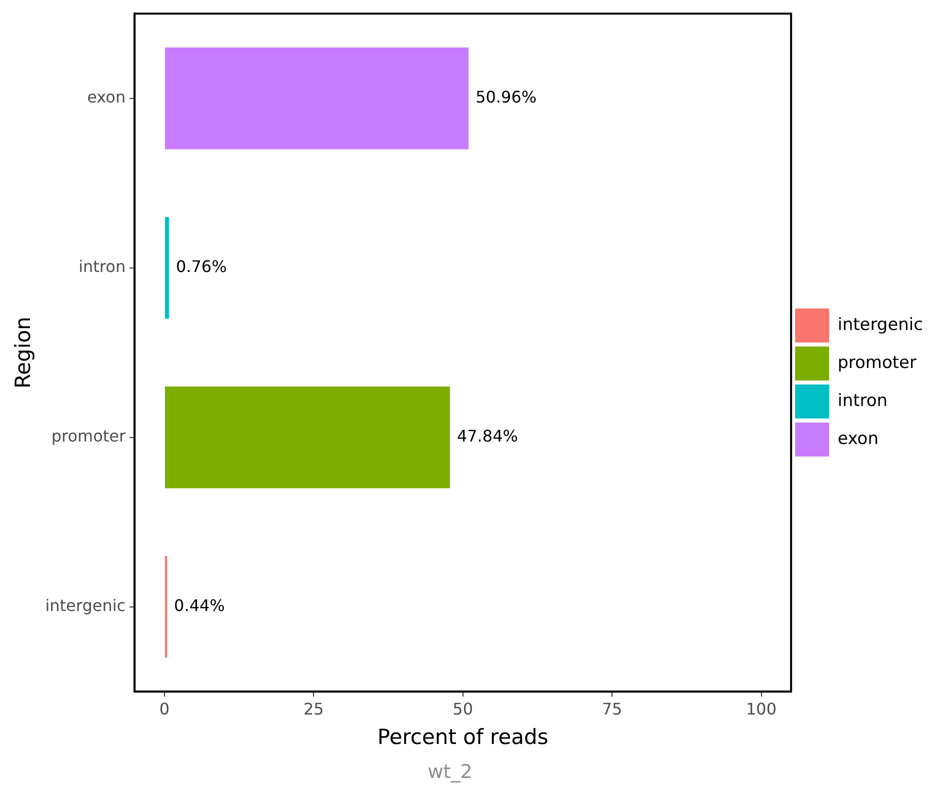  I want to click on data-label: 47.84%, so click(487, 436).